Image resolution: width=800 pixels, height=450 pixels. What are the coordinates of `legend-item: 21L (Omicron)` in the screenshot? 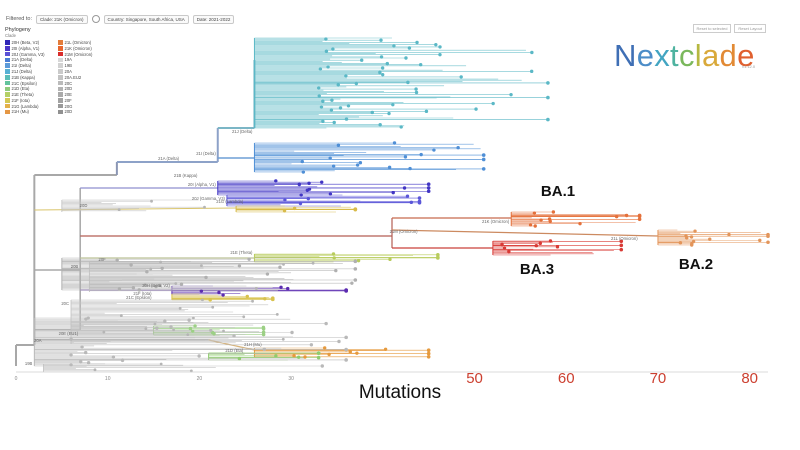 It's located at (81, 42).